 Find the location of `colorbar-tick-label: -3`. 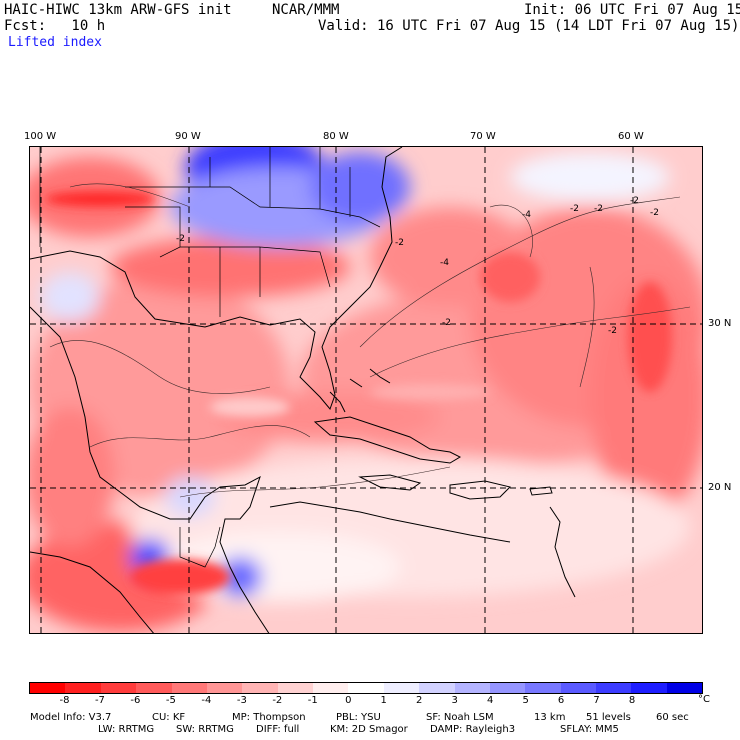

colorbar-tick-label: -3 is located at coordinates (241, 700).